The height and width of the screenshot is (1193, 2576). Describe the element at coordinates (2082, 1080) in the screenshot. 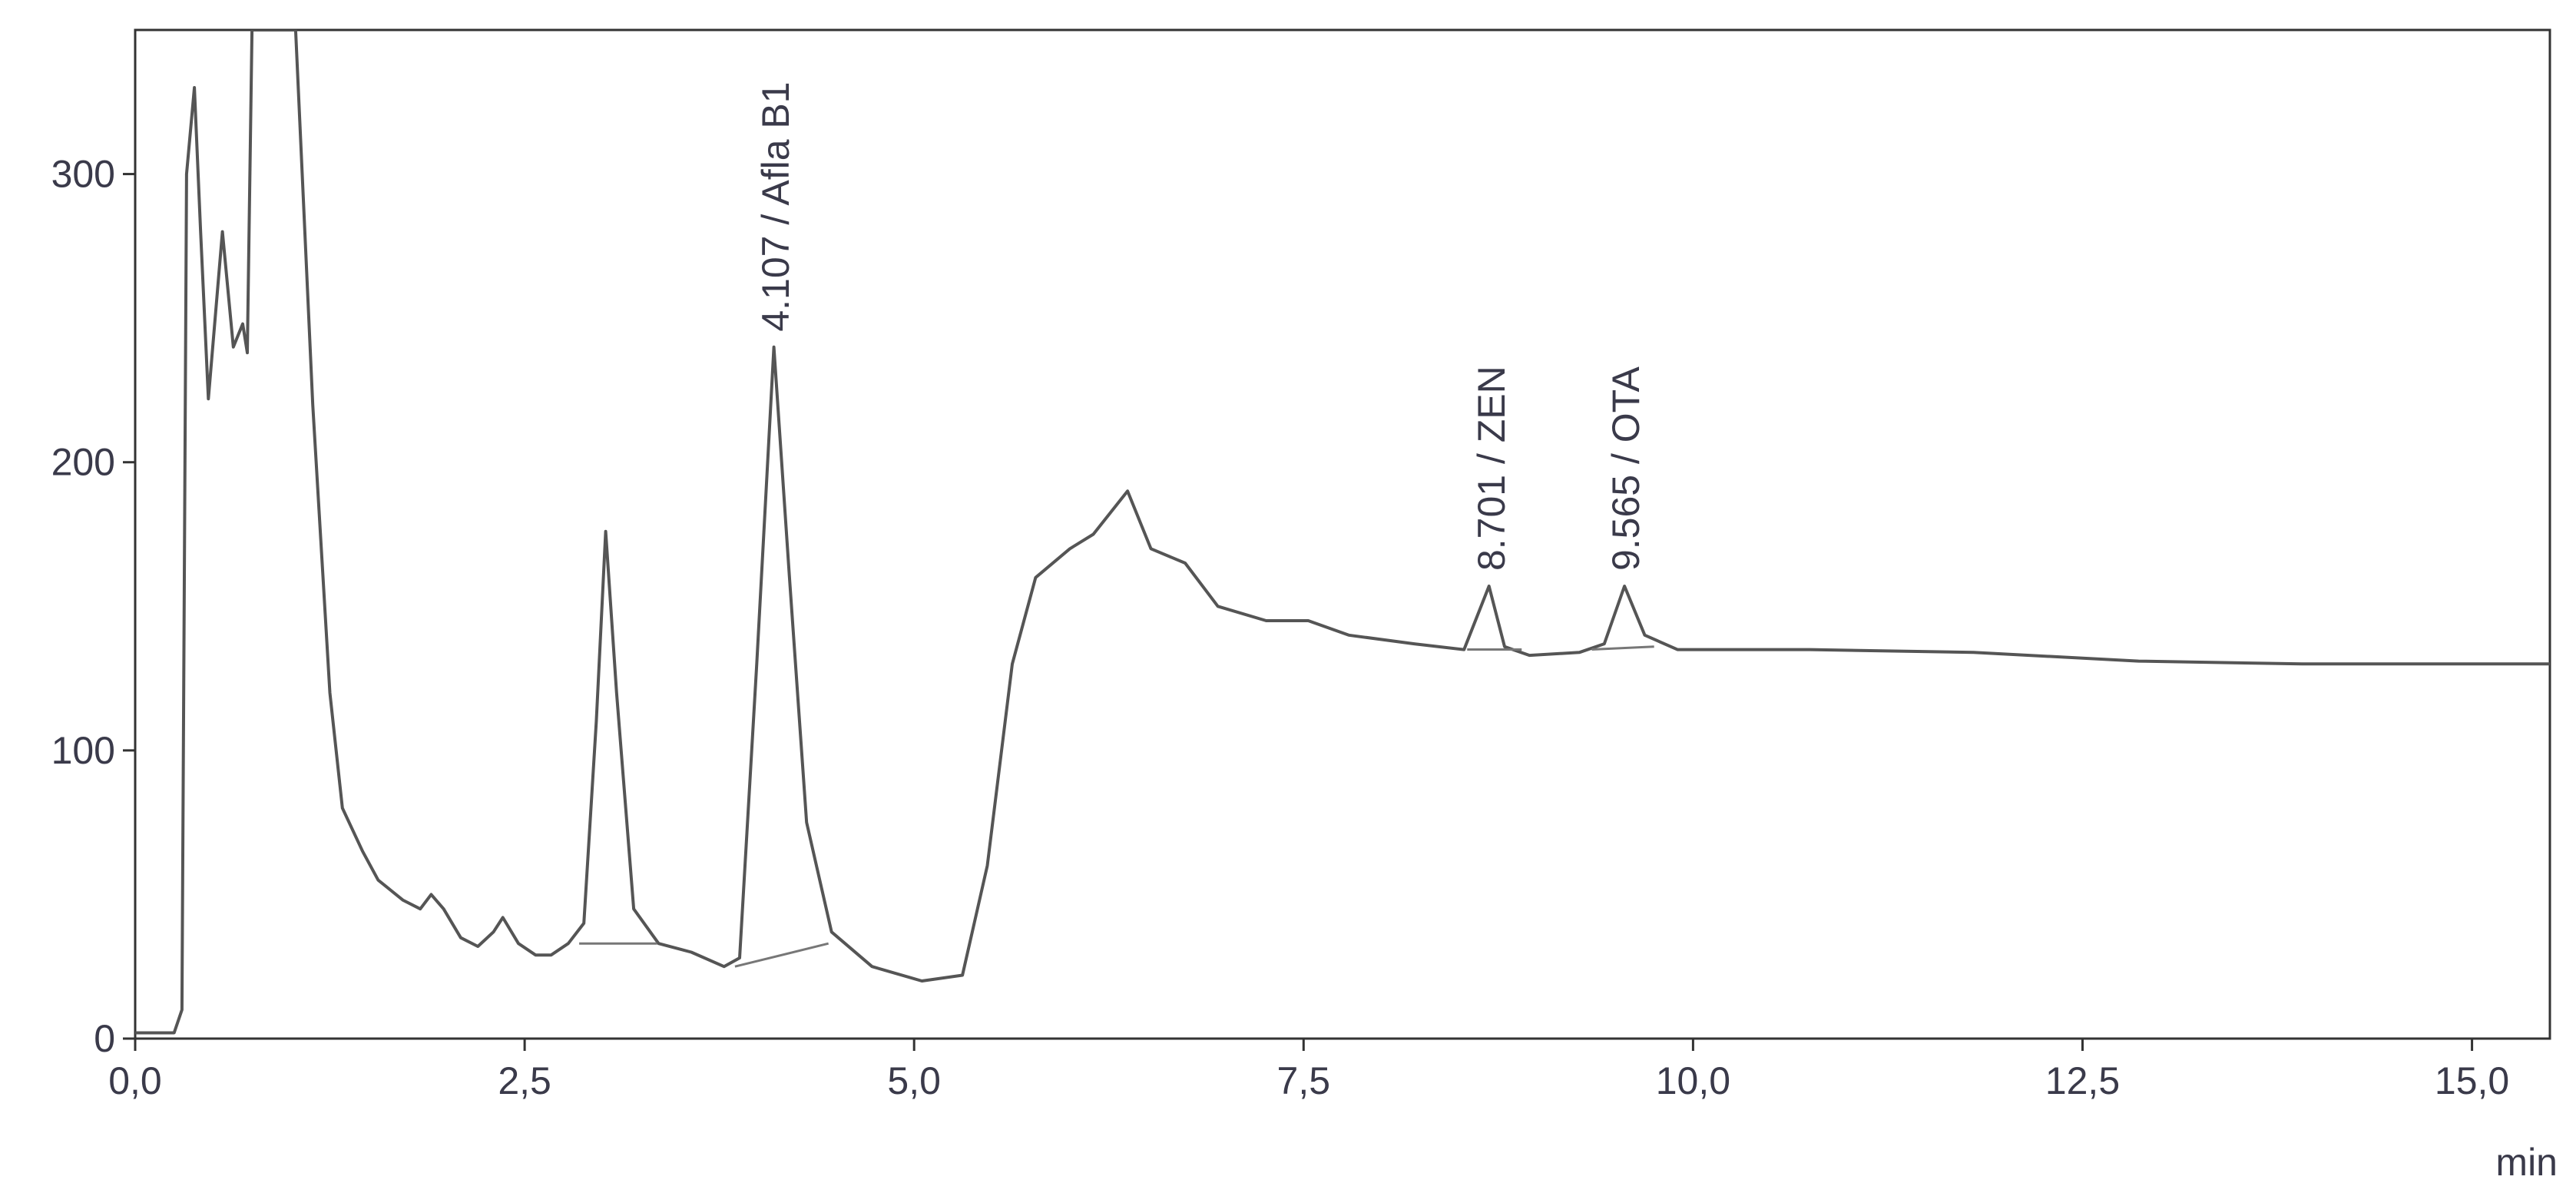

I see `x-tick-label: 12,5` at that location.